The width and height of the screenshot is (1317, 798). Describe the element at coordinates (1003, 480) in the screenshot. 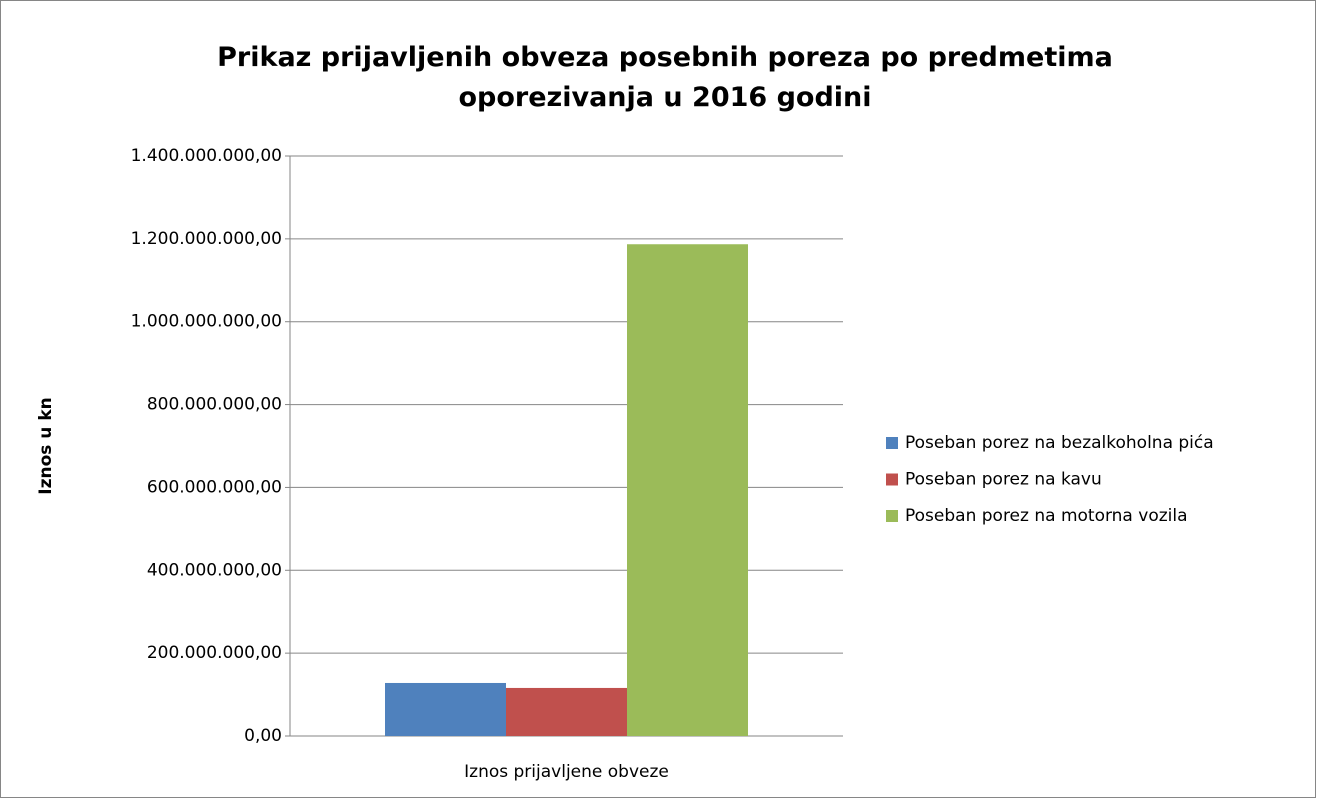

I see `legend-label: Poseban porez na kavu` at that location.